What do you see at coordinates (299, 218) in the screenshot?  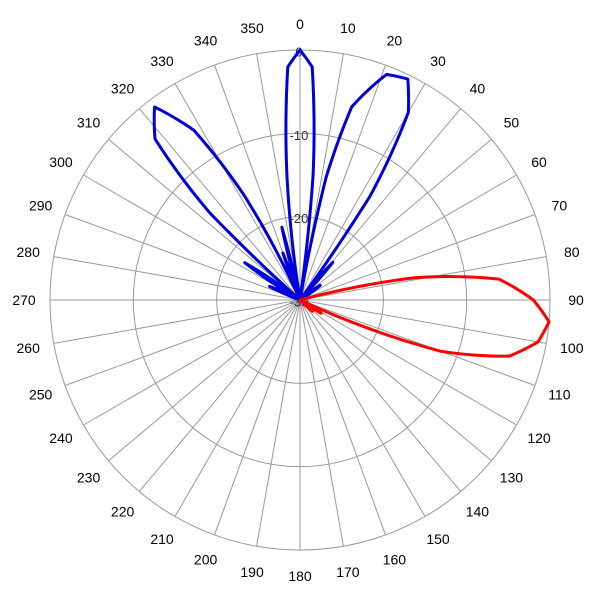 I see `radial-tick-label: -20` at bounding box center [299, 218].